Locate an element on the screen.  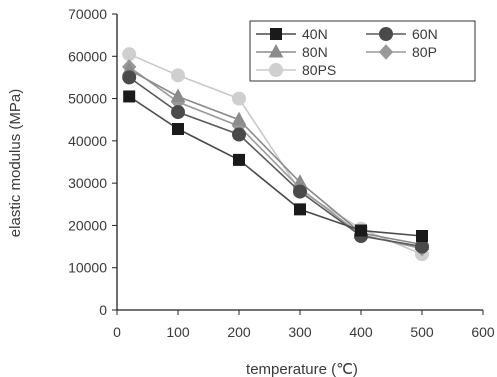
legend-label: 80N is located at coordinates (315, 52).